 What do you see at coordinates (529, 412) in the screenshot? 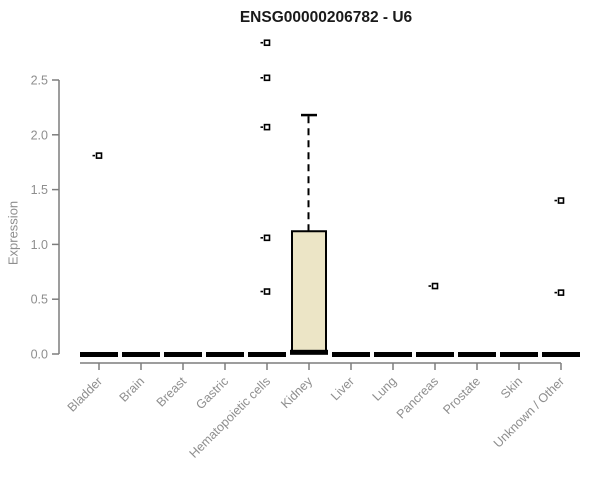
I see `x-category-label: Unknown / Other` at bounding box center [529, 412].